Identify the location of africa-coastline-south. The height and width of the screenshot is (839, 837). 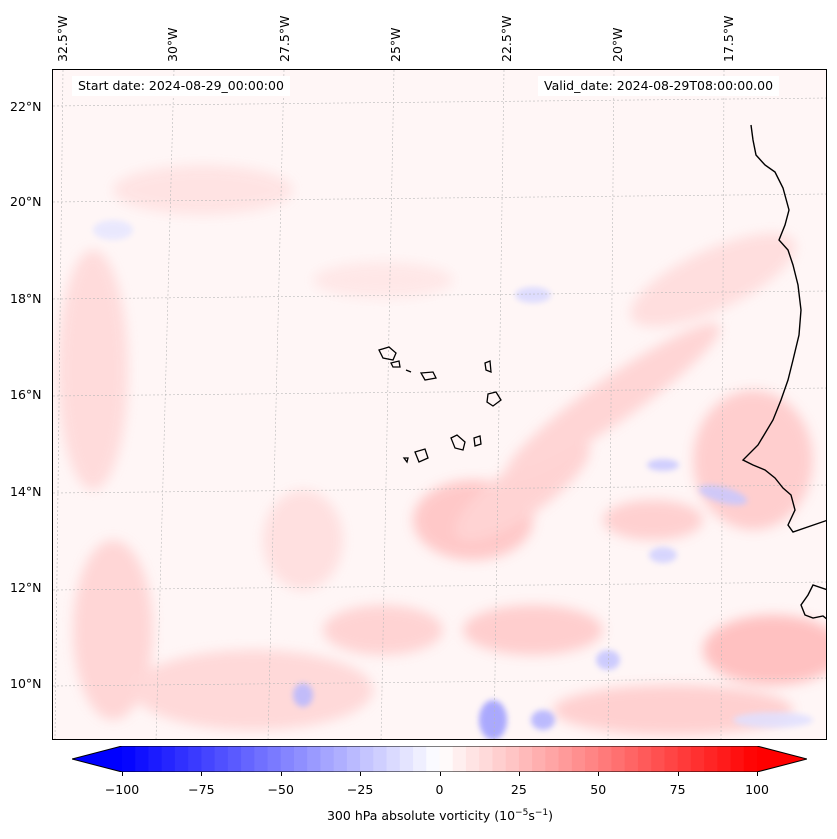
(813, 602).